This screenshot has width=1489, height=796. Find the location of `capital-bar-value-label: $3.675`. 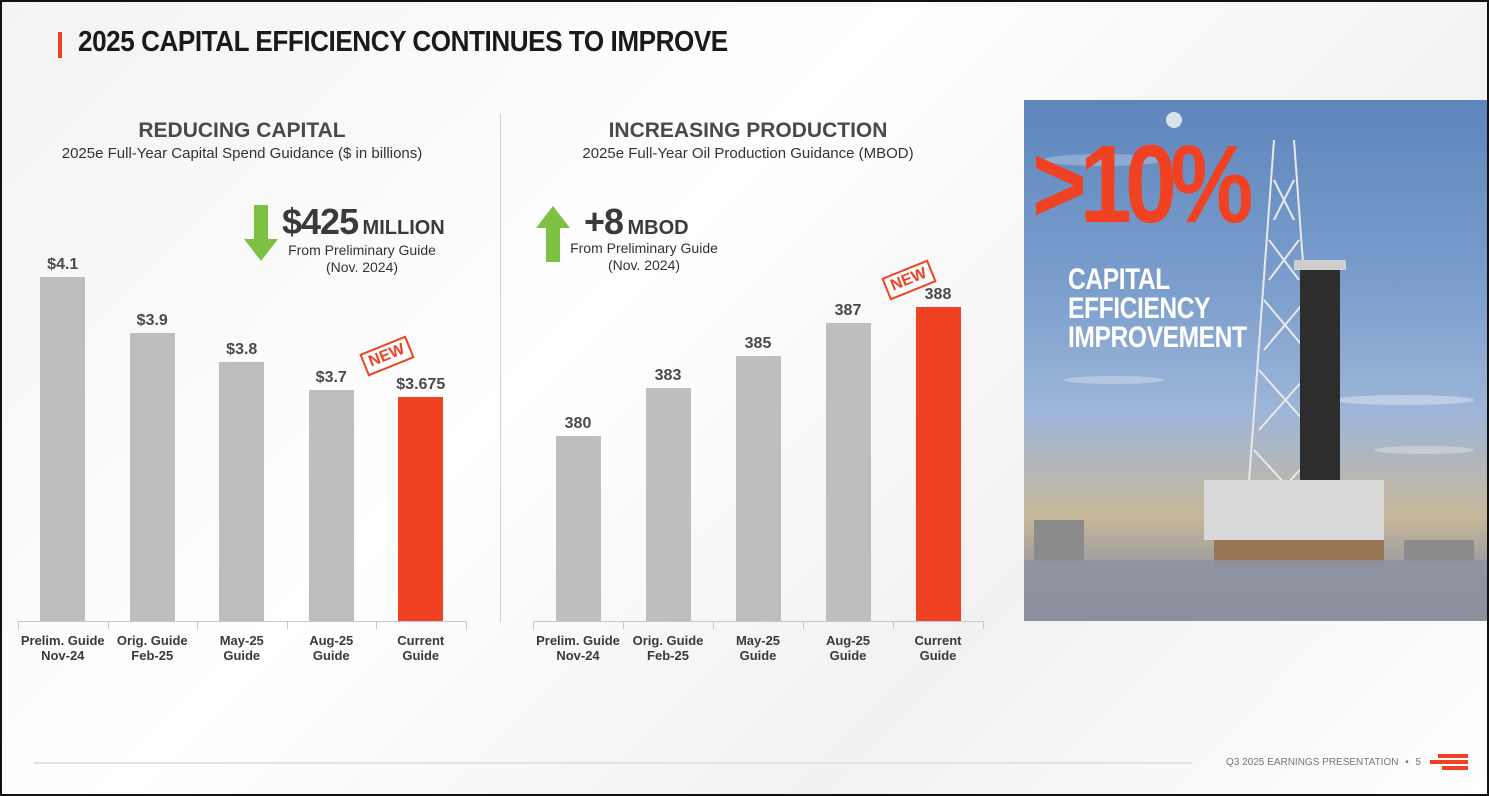

capital-bar-value-label: $3.675 is located at coordinates (421, 384).